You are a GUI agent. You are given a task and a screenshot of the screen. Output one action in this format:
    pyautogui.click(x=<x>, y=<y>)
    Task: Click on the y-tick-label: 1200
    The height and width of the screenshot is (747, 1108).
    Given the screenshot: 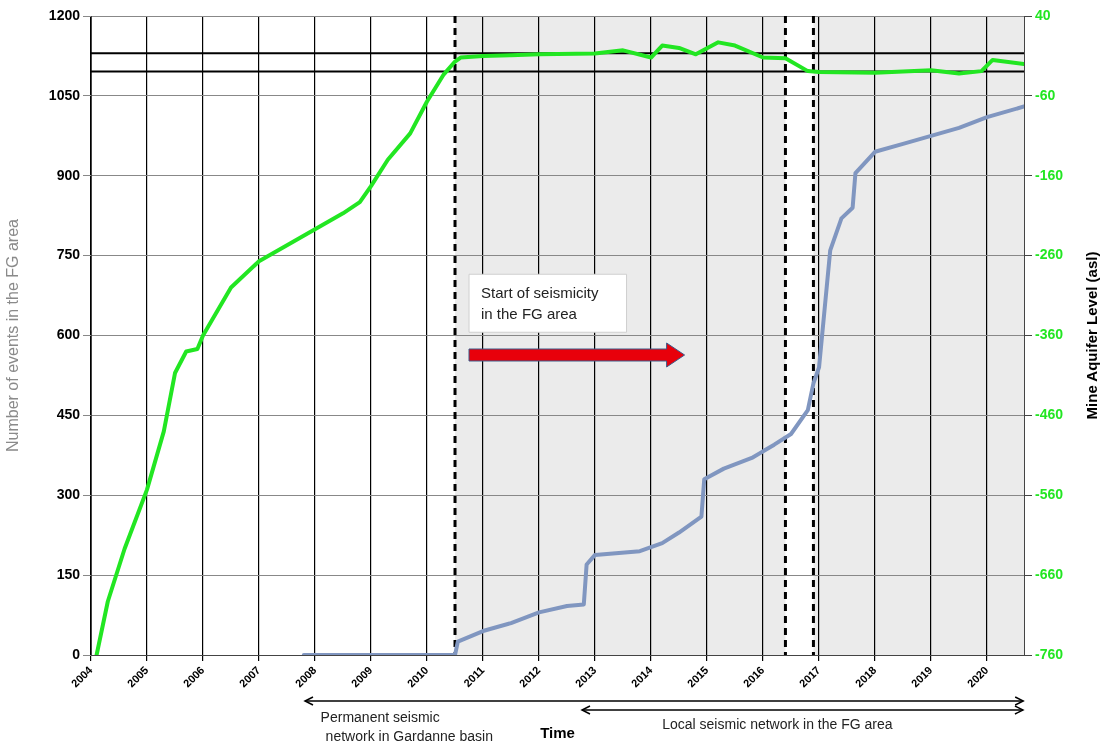 What is the action you would take?
    pyautogui.click(x=64, y=14)
    